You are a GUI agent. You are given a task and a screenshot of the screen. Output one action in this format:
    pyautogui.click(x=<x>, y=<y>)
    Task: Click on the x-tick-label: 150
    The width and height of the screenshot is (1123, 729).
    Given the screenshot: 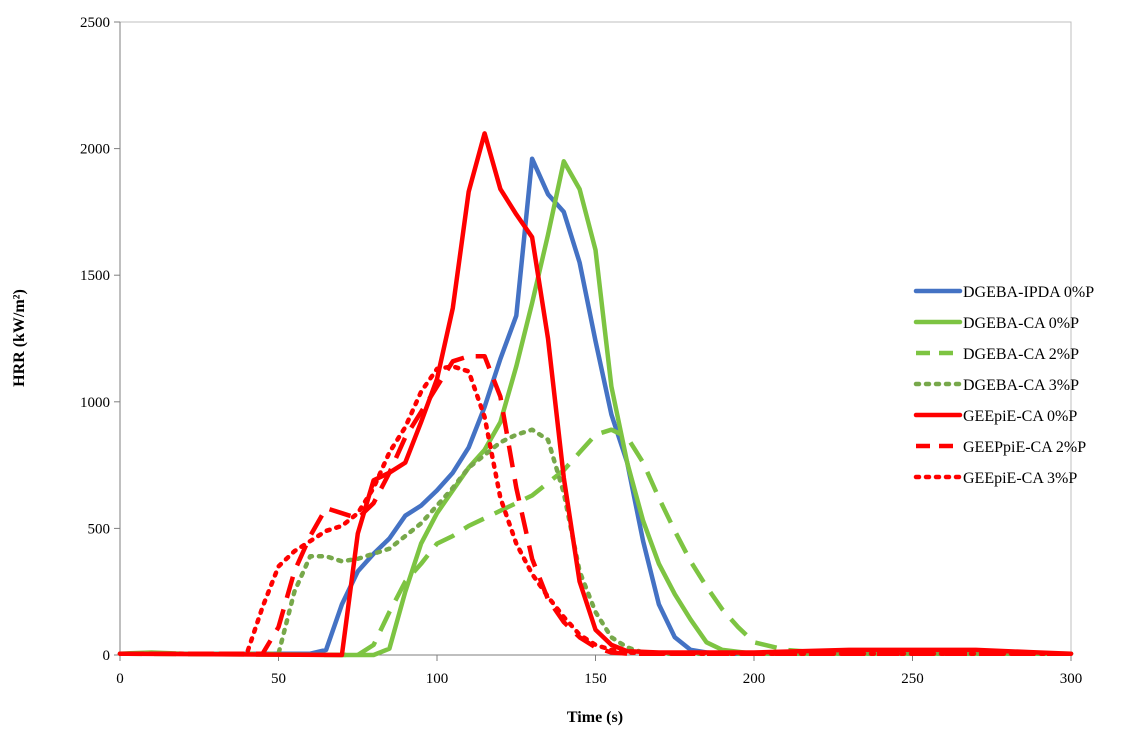 What is the action you would take?
    pyautogui.click(x=595, y=679)
    